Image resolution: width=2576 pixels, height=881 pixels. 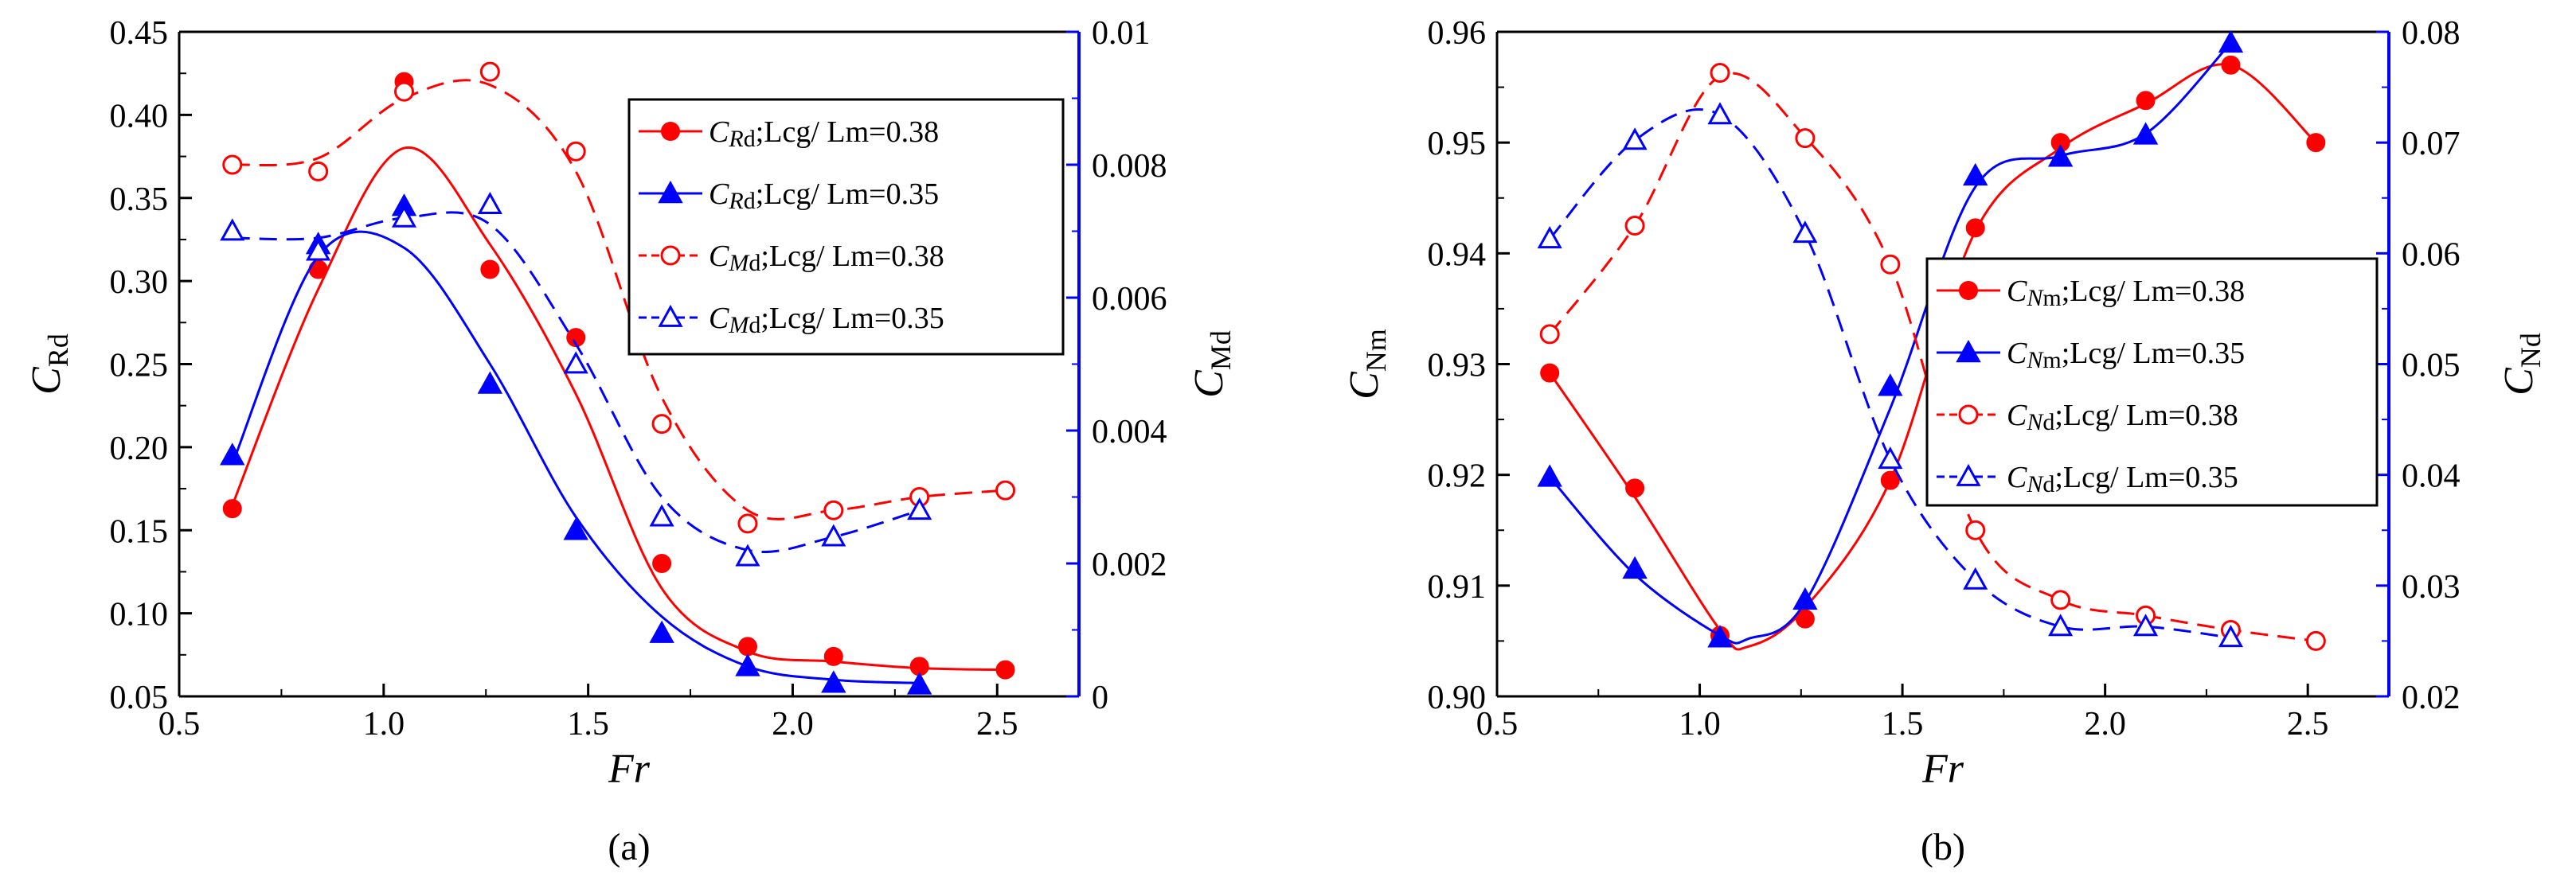 I want to click on right-tick-label: 0.006, so click(x=1130, y=299).